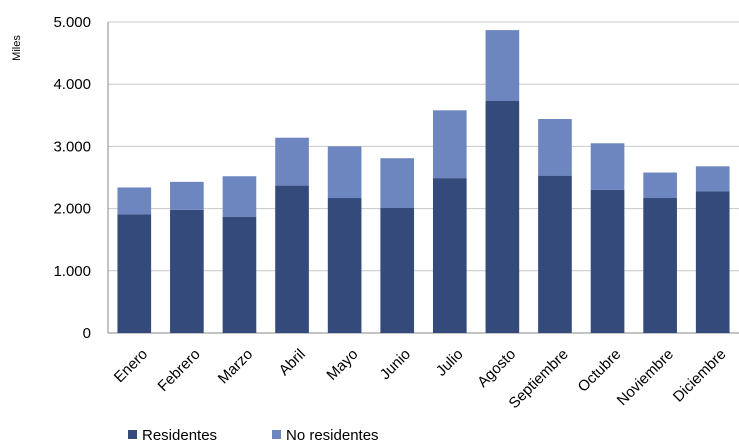  What do you see at coordinates (72, 146) in the screenshot?
I see `y-tick-label: 3.000` at bounding box center [72, 146].